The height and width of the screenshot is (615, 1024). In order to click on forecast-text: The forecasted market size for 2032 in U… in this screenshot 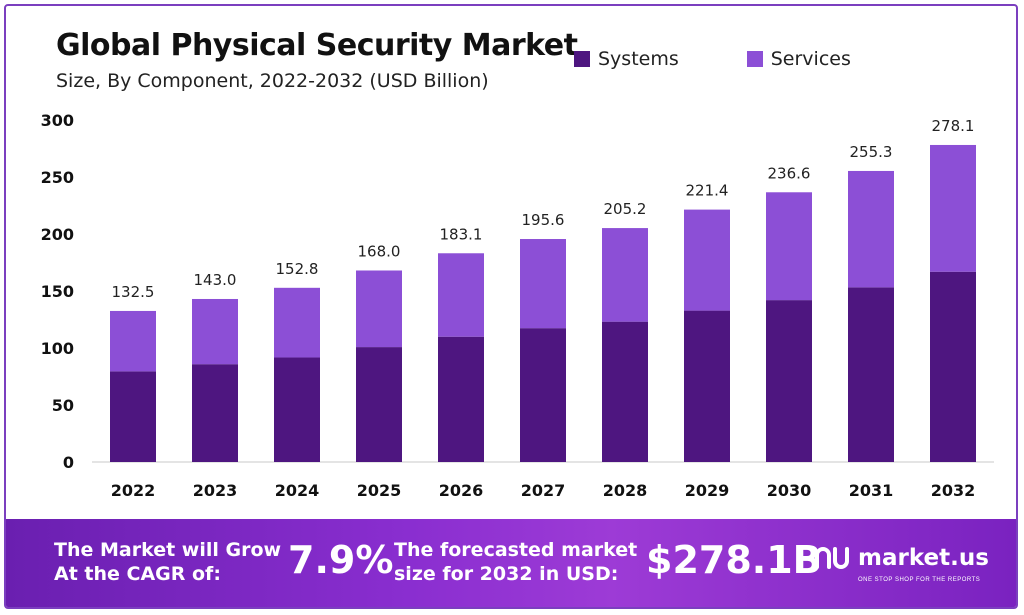, I will do `click(515, 562)`.